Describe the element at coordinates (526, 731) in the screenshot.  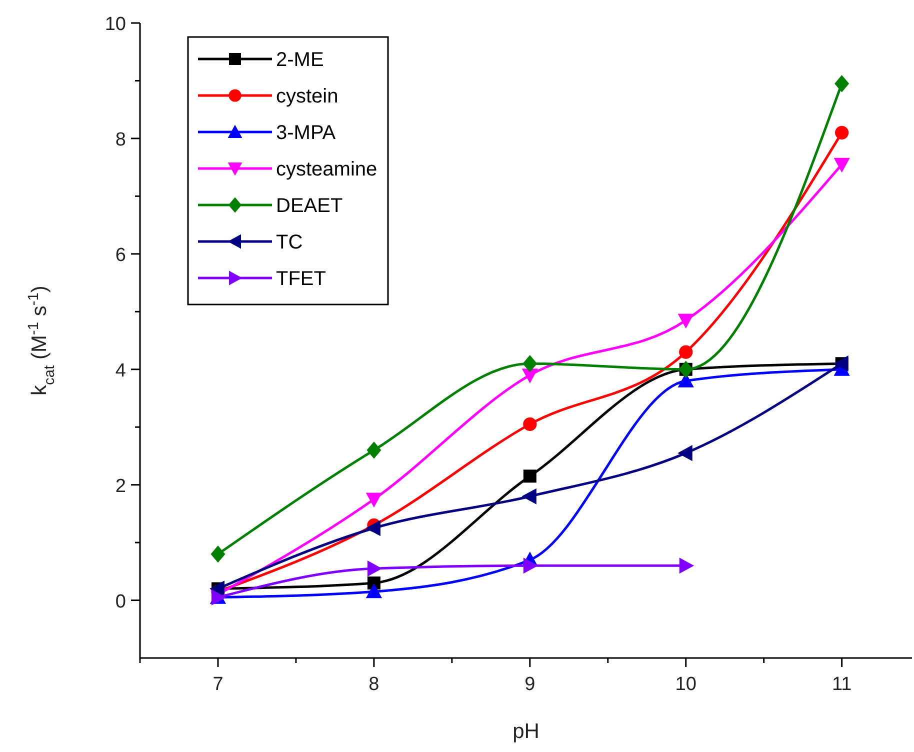
I see `x-axis-title: pH` at that location.